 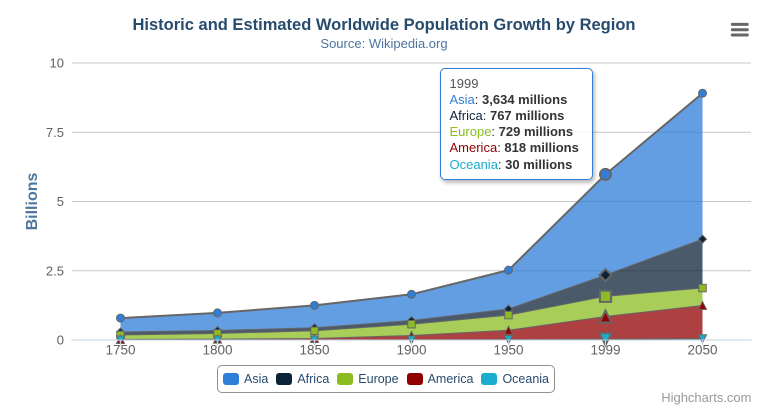 I want to click on svg-text: 1900, so click(x=411, y=350).